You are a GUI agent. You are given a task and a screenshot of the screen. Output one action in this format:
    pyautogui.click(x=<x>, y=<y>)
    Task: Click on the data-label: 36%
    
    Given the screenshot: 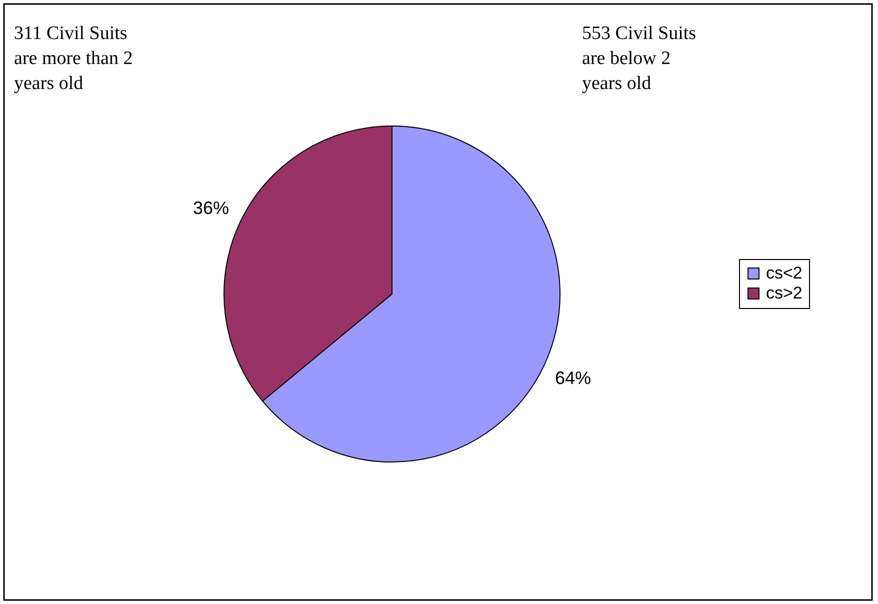 What is the action you would take?
    pyautogui.click(x=211, y=208)
    